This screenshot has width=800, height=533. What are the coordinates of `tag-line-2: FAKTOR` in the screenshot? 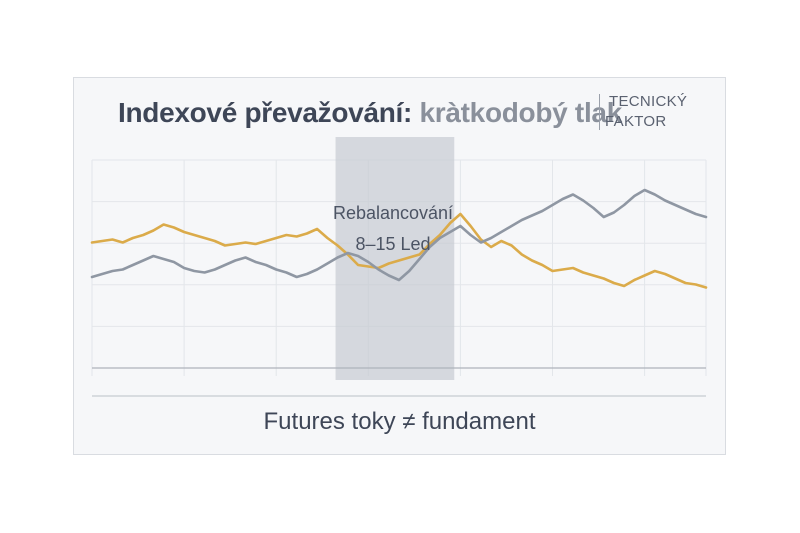 It's located at (636, 121).